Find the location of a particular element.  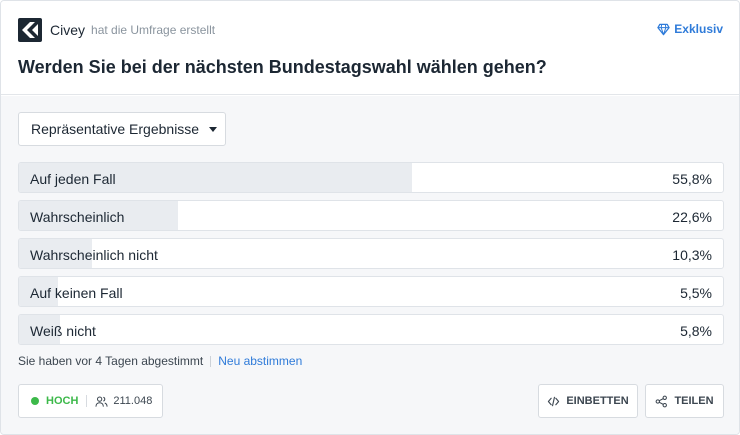

result-percent: 5,8% is located at coordinates (696, 331).